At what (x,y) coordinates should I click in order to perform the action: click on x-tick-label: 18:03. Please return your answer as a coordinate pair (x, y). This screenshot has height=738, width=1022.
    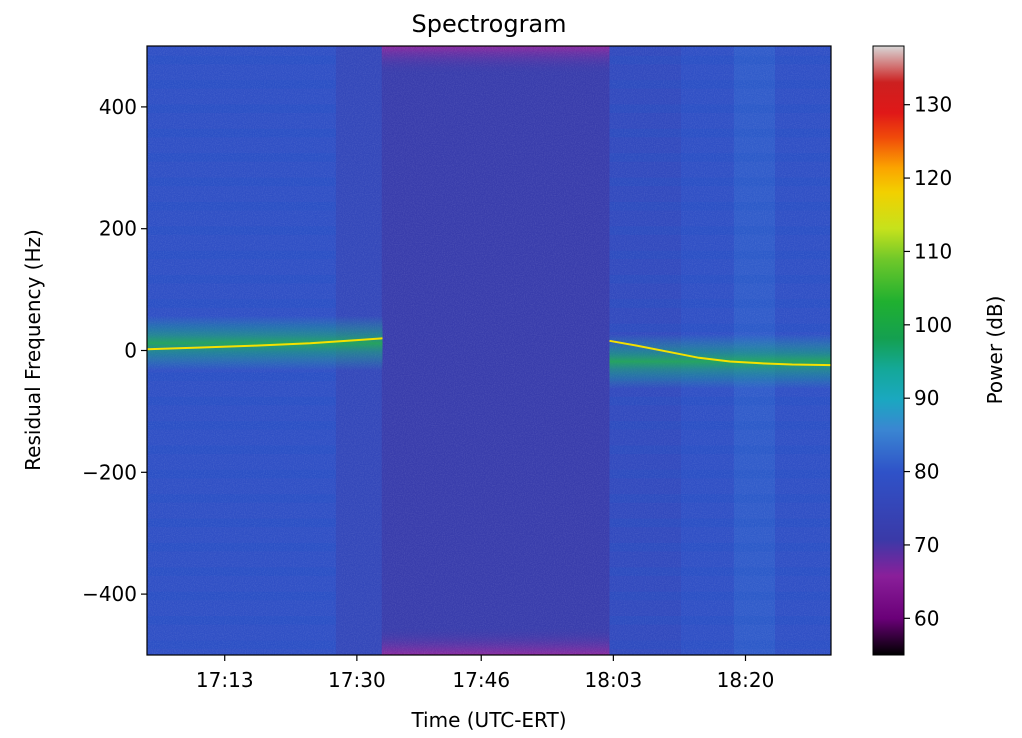
    Looking at the image, I should click on (614, 680).